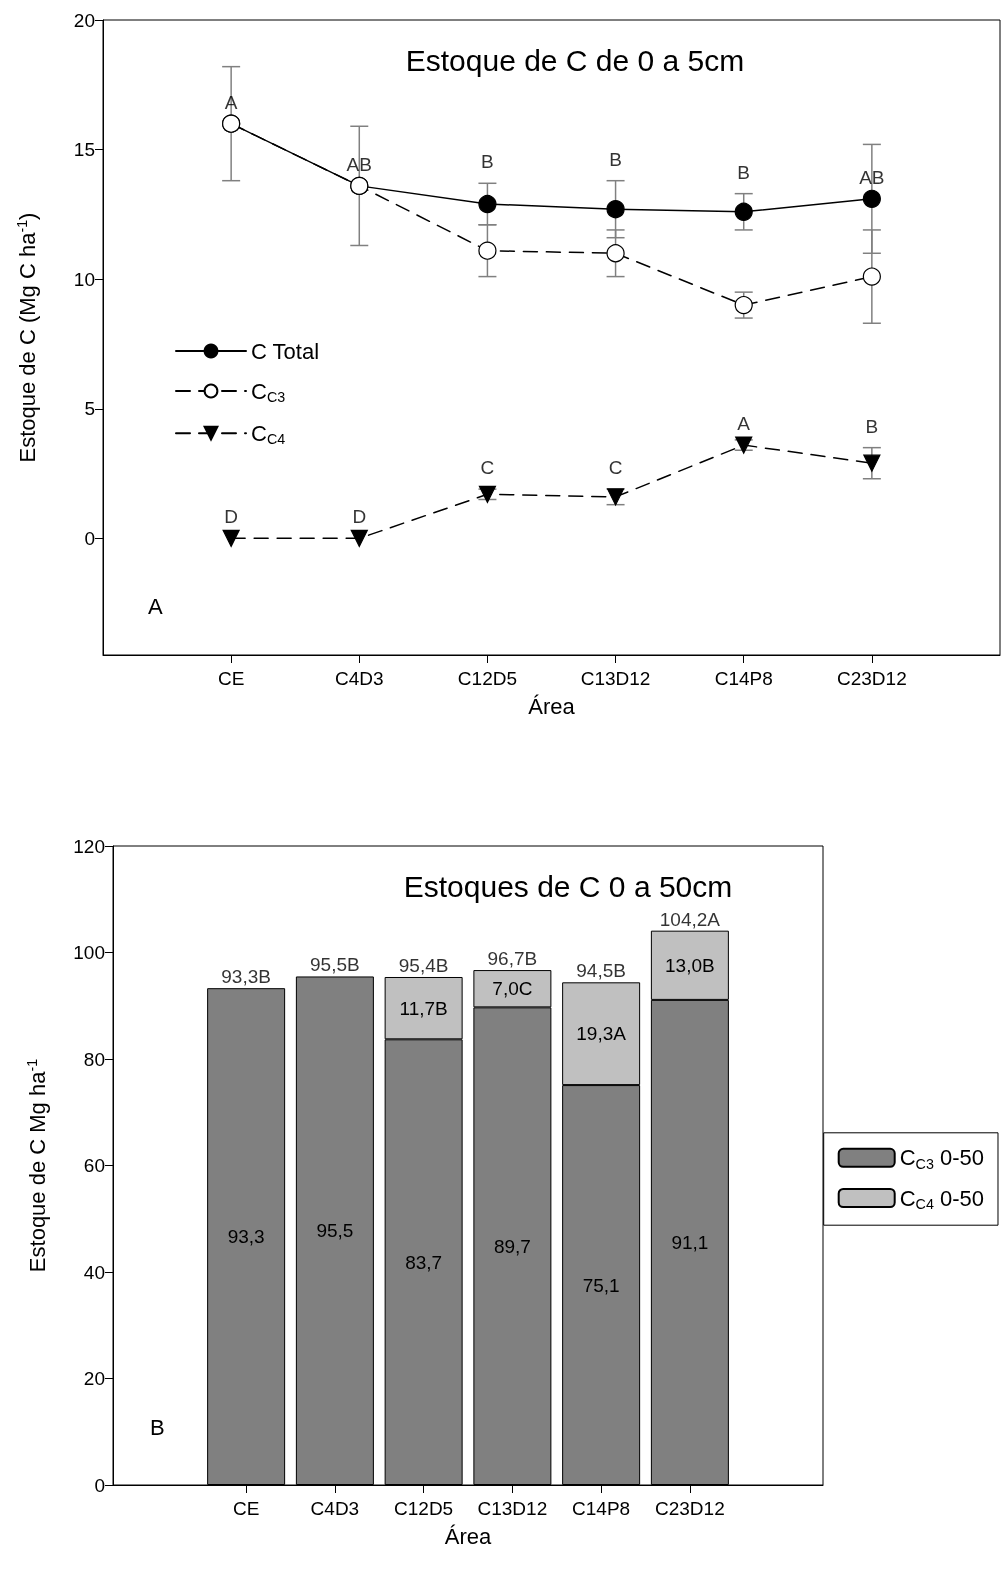 The width and height of the screenshot is (1003, 1572). I want to click on text: Estoque de C de 0 a 5cm, so click(575, 60).